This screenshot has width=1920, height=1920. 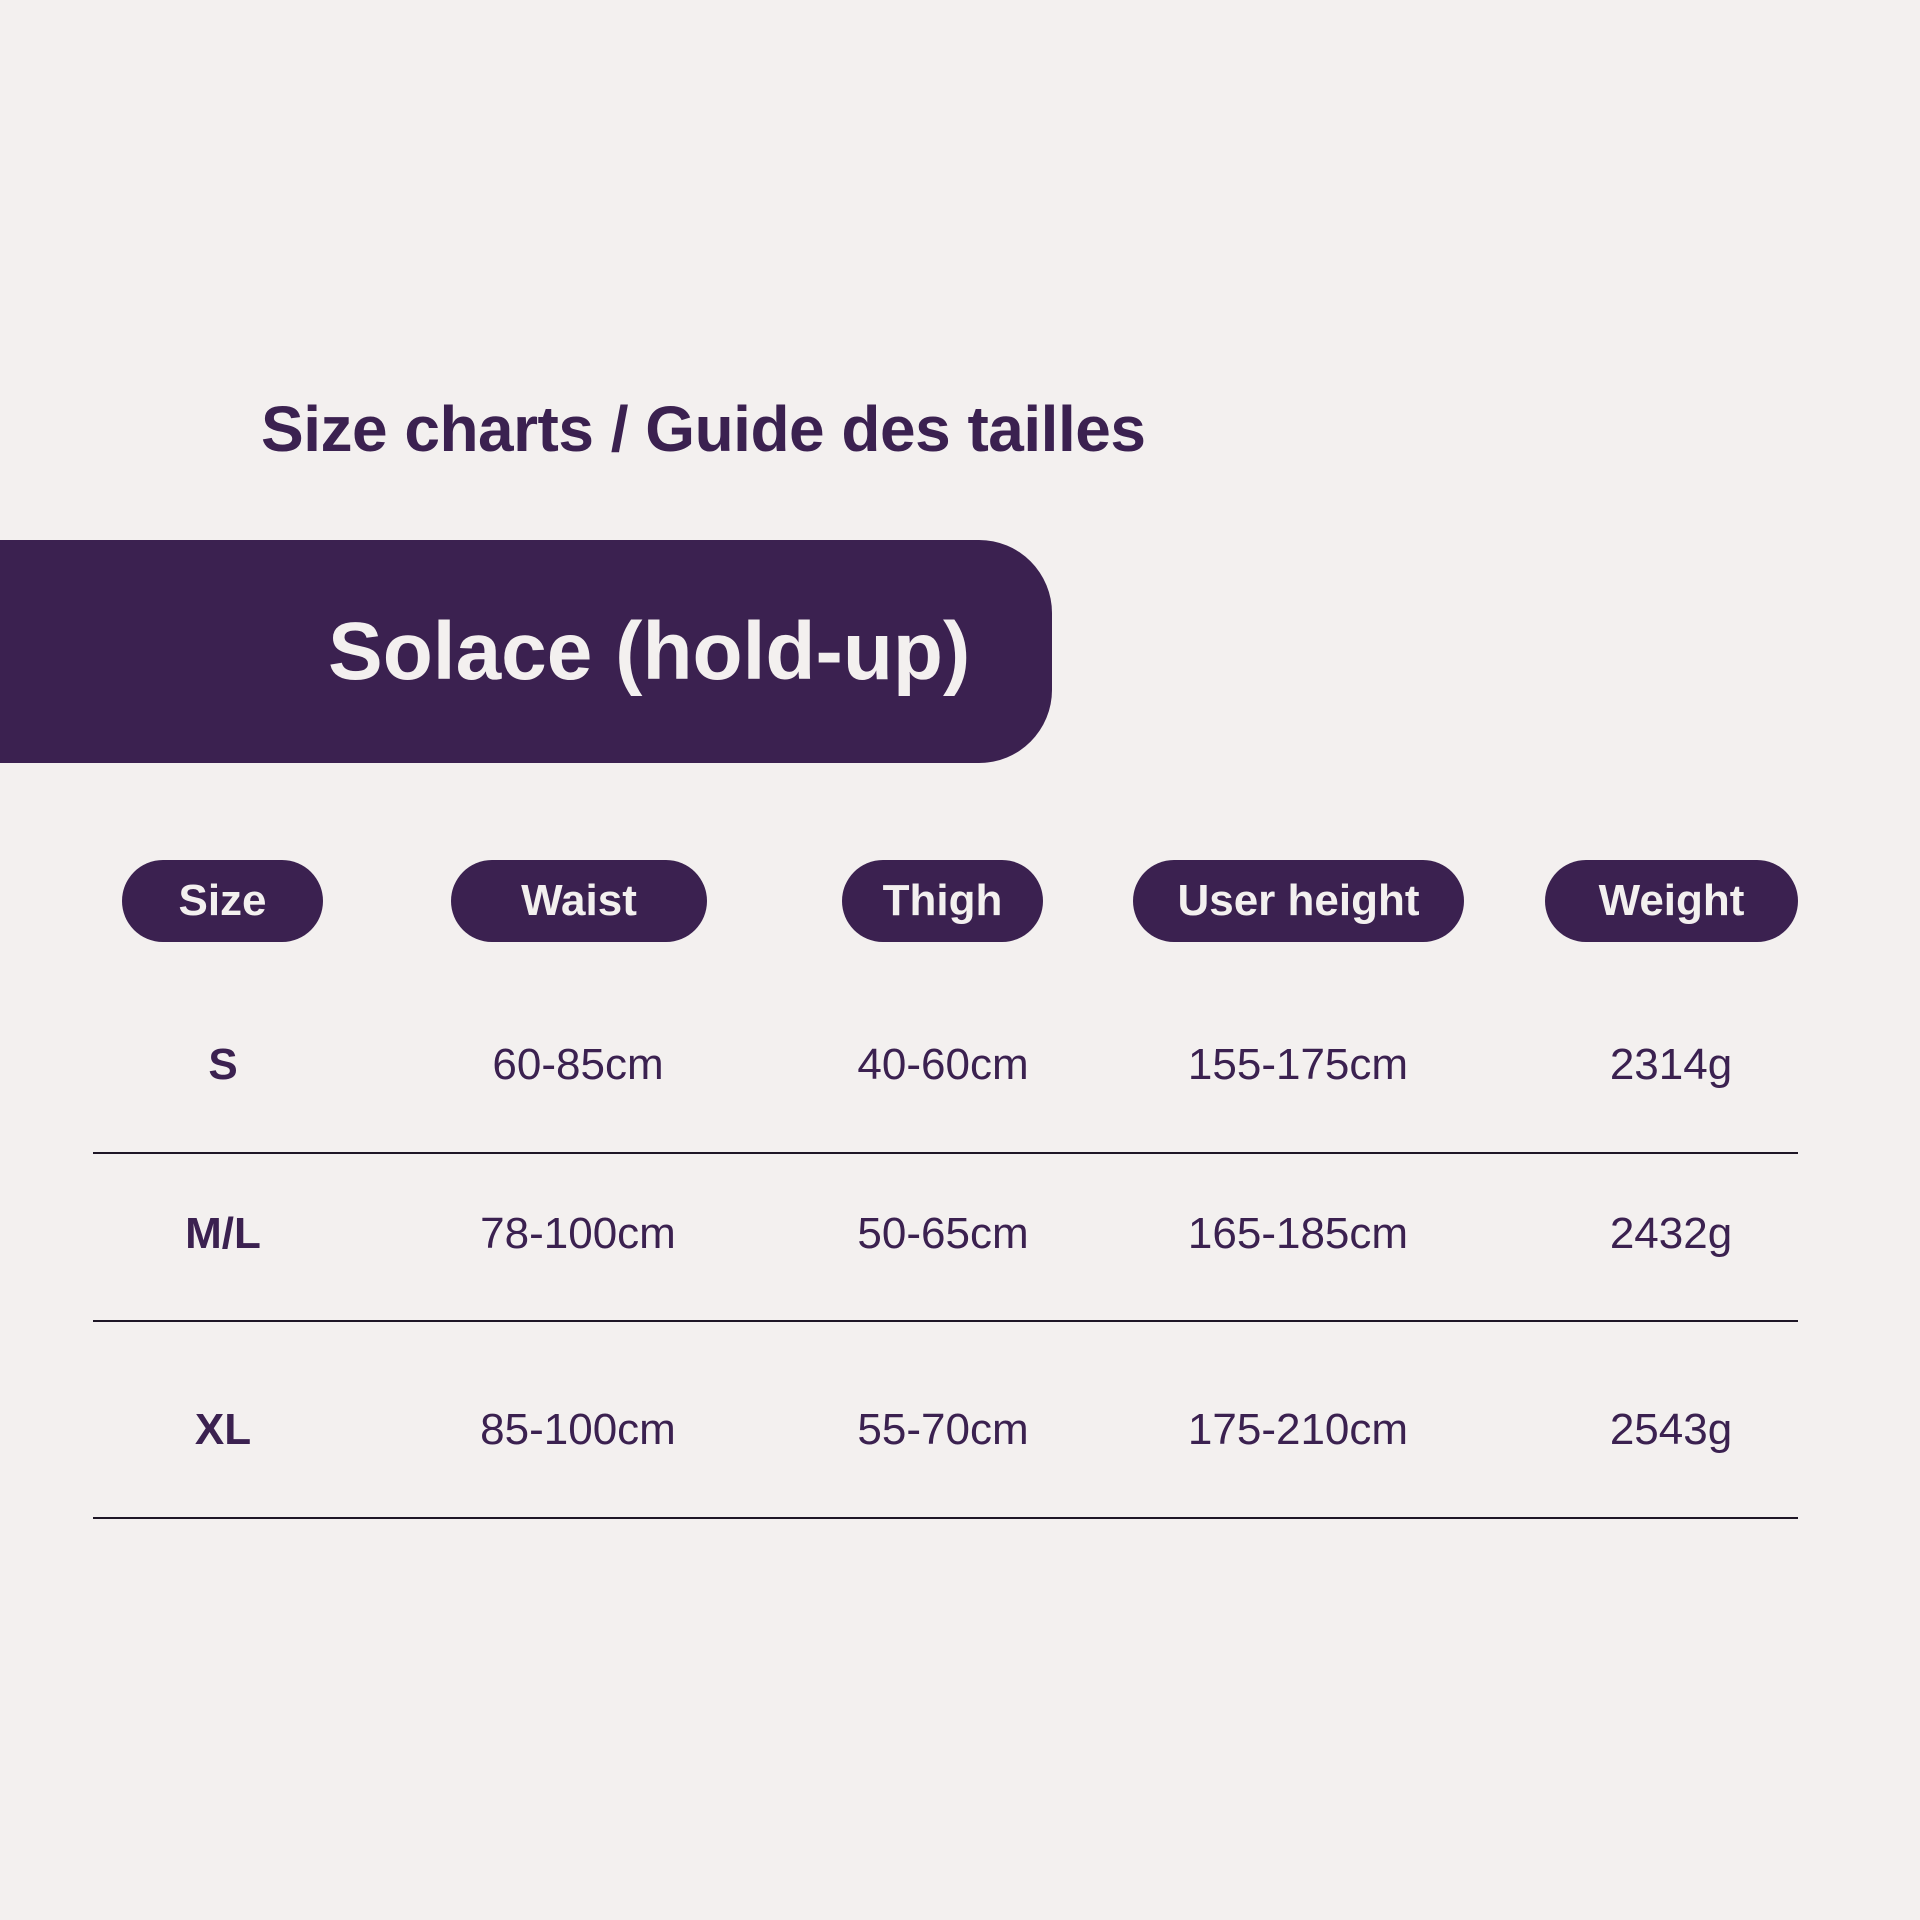 What do you see at coordinates (943, 1064) in the screenshot?
I see `cell-thigh: 40-60cm` at bounding box center [943, 1064].